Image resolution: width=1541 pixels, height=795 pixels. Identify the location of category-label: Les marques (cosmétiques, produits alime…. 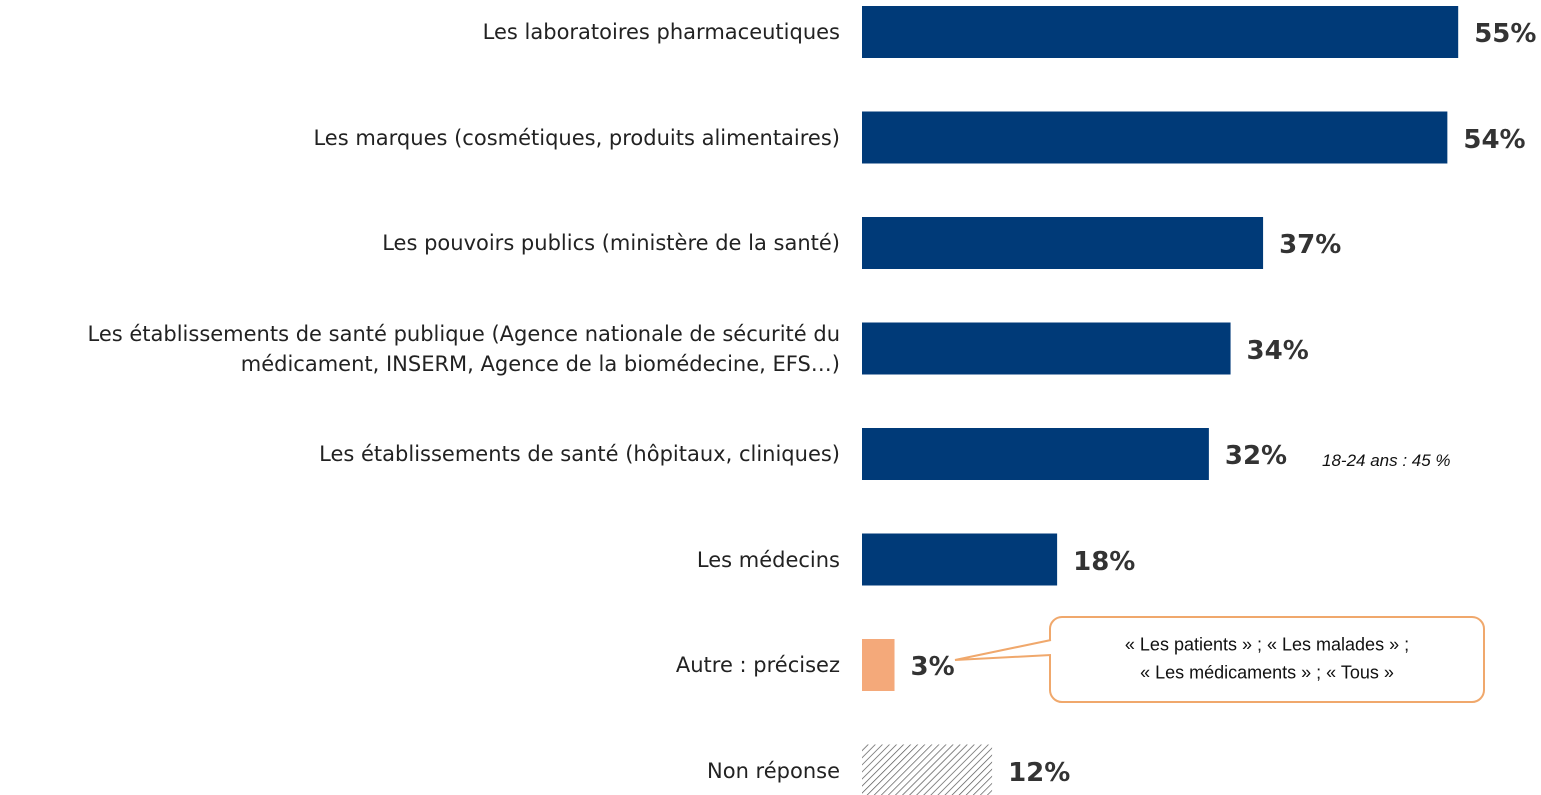
(576, 137).